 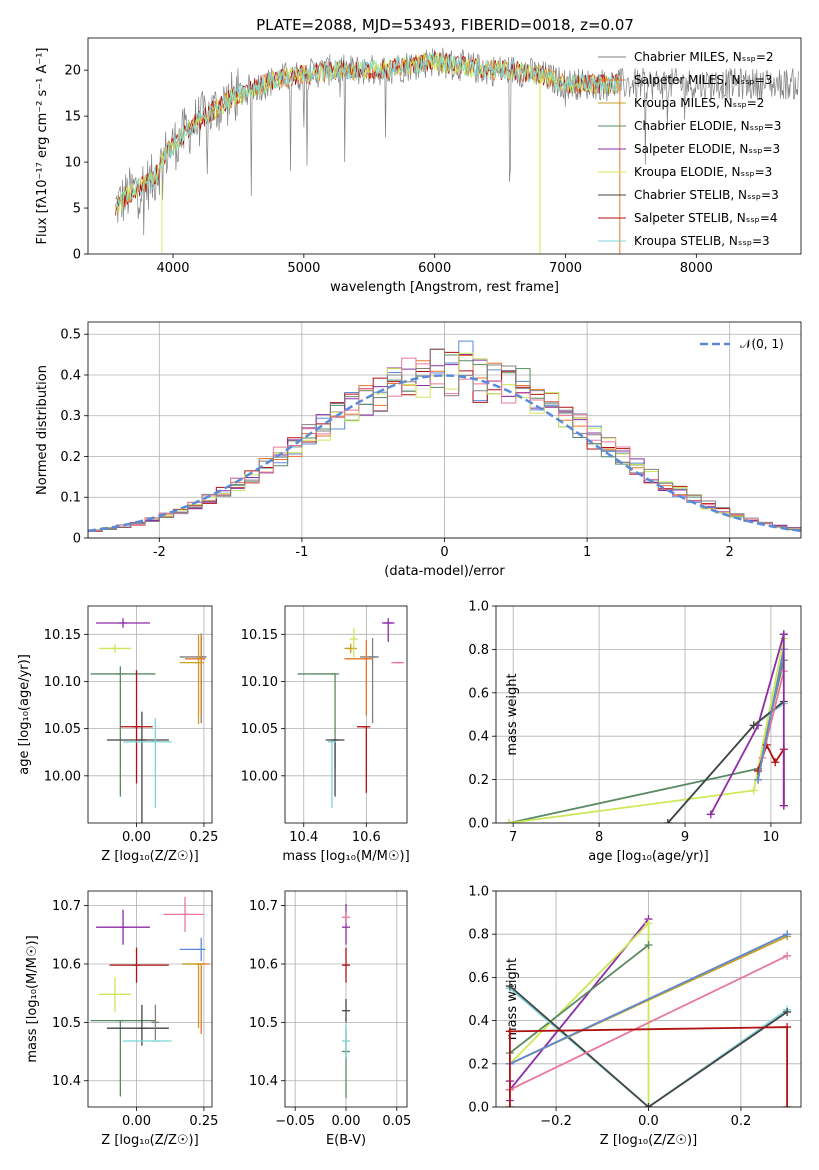 I want to click on x-axis-label: (data-model)/error, so click(x=444, y=571).